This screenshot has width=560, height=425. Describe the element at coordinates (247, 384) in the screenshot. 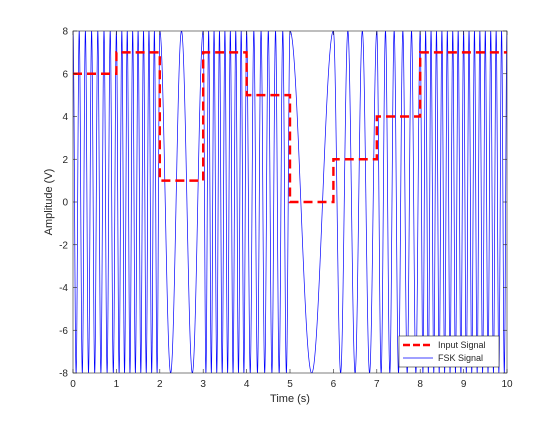

I see `x-tick-label: 4` at that location.